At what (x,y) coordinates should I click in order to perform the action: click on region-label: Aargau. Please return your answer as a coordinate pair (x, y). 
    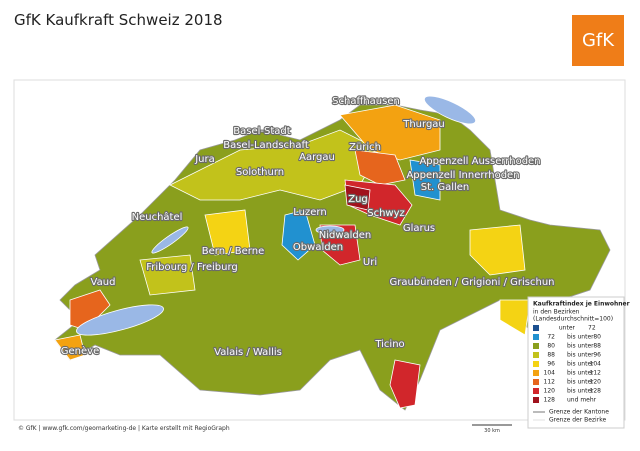
    Looking at the image, I should click on (317, 157).